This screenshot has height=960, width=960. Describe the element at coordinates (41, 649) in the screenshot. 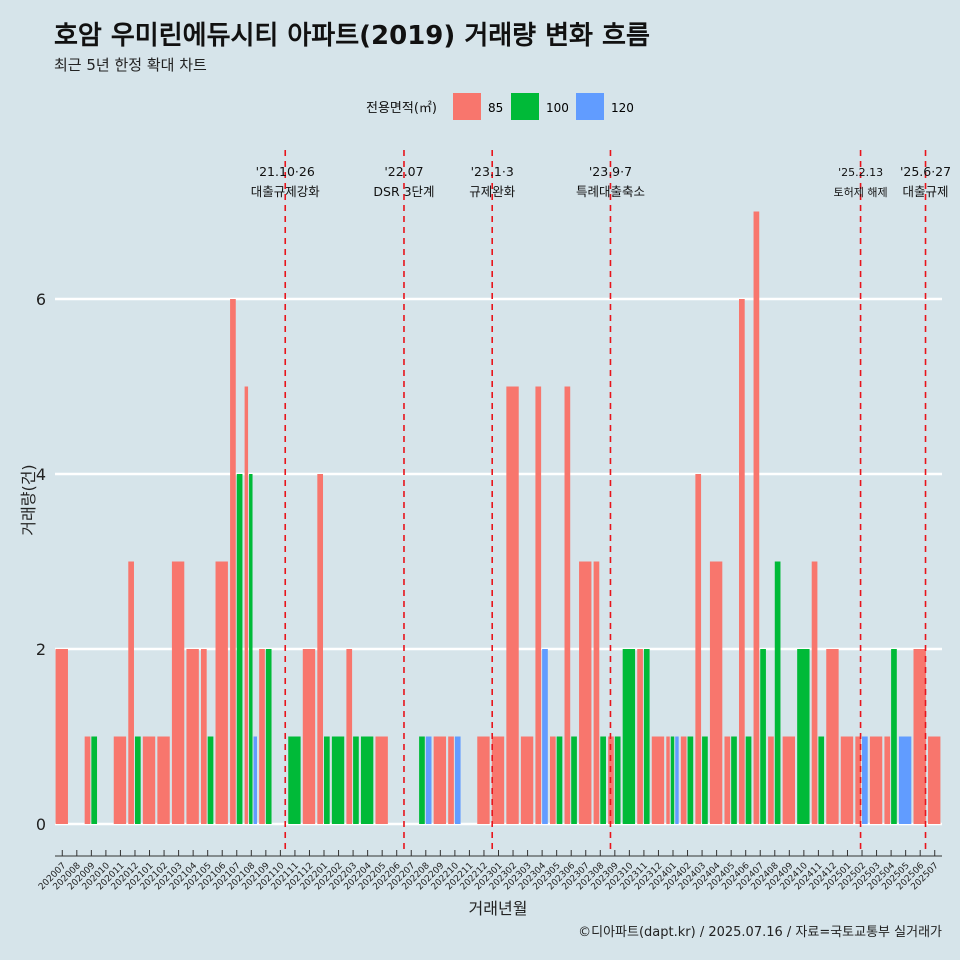

I see `y-tick-label: 2` at that location.